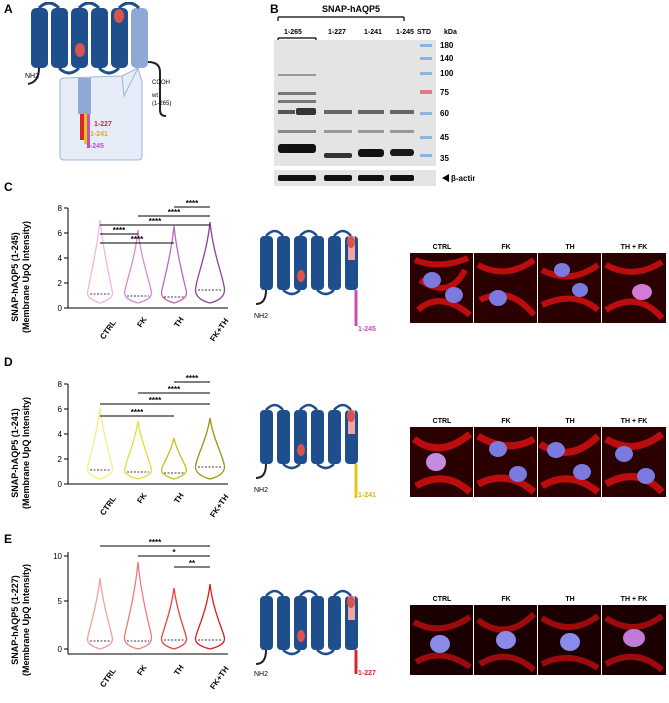 The height and width of the screenshot is (703, 669). Describe the element at coordinates (450, 32) in the screenshot. I see `kda-unit: kDa` at that location.